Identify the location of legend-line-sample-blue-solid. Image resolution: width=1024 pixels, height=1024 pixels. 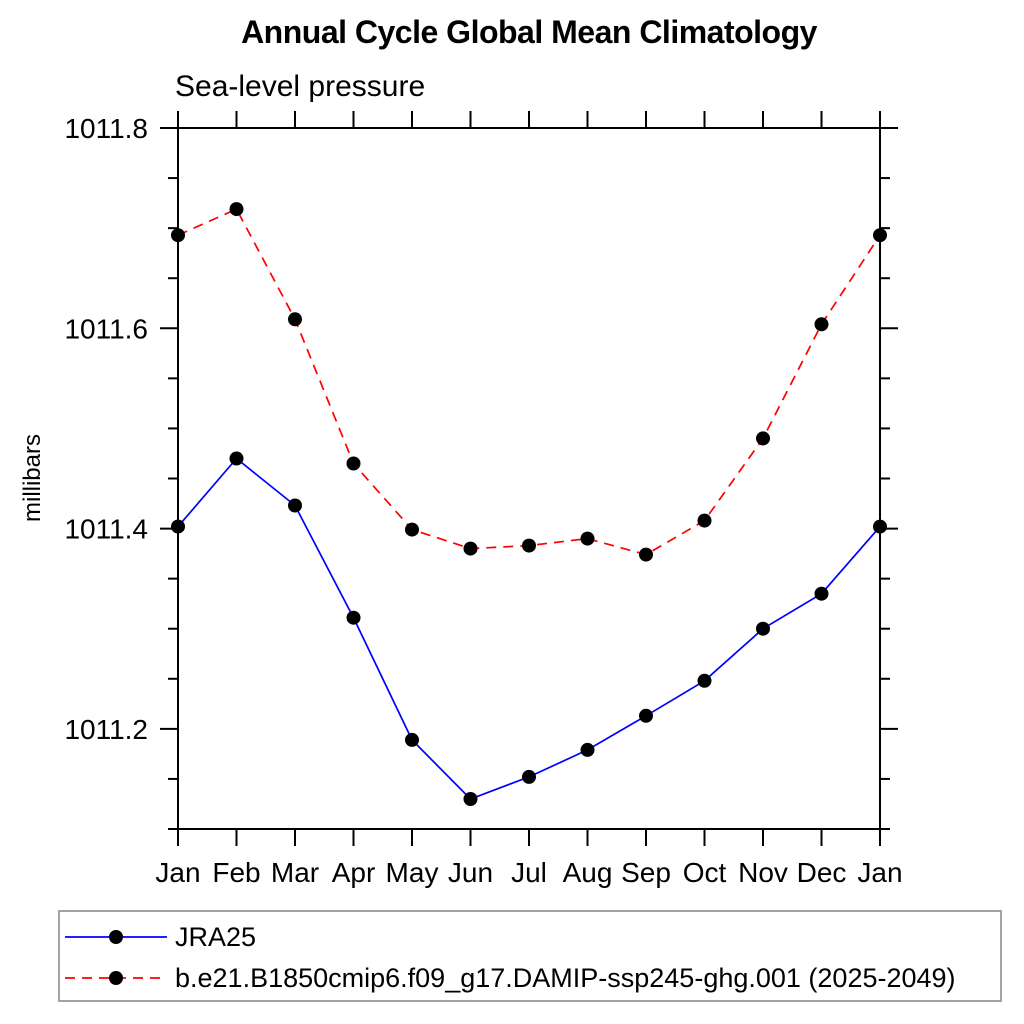
(116, 937).